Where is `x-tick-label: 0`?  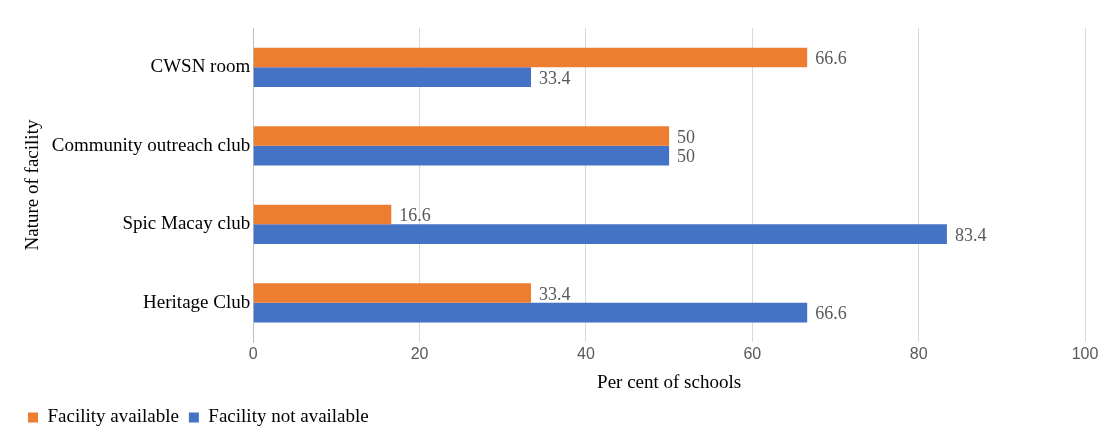 x-tick-label: 0 is located at coordinates (253, 354).